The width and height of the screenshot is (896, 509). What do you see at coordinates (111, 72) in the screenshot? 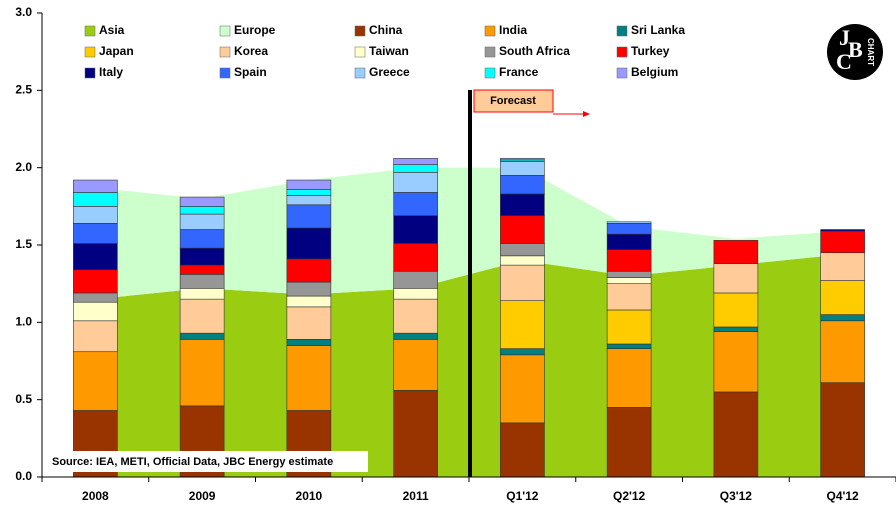
I see `legend-label: Italy` at bounding box center [111, 72].